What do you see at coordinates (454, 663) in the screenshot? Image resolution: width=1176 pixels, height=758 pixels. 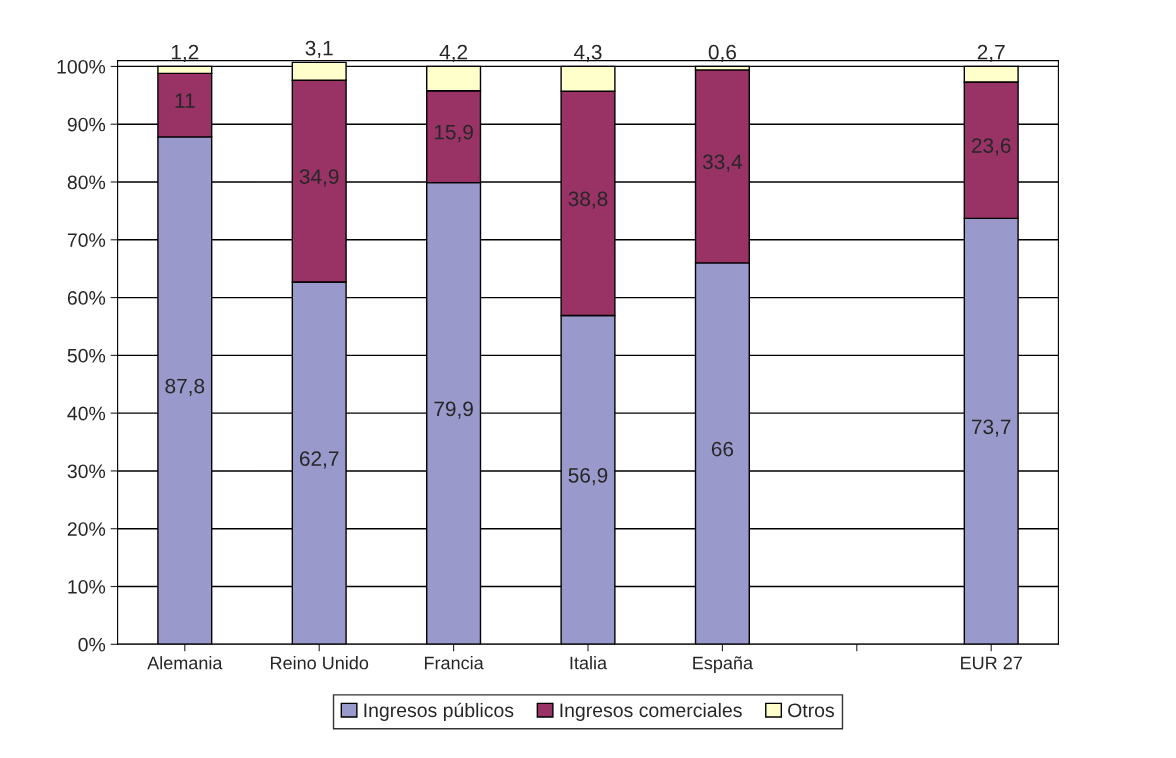 I see `x-tick-label: Francia` at bounding box center [454, 663].